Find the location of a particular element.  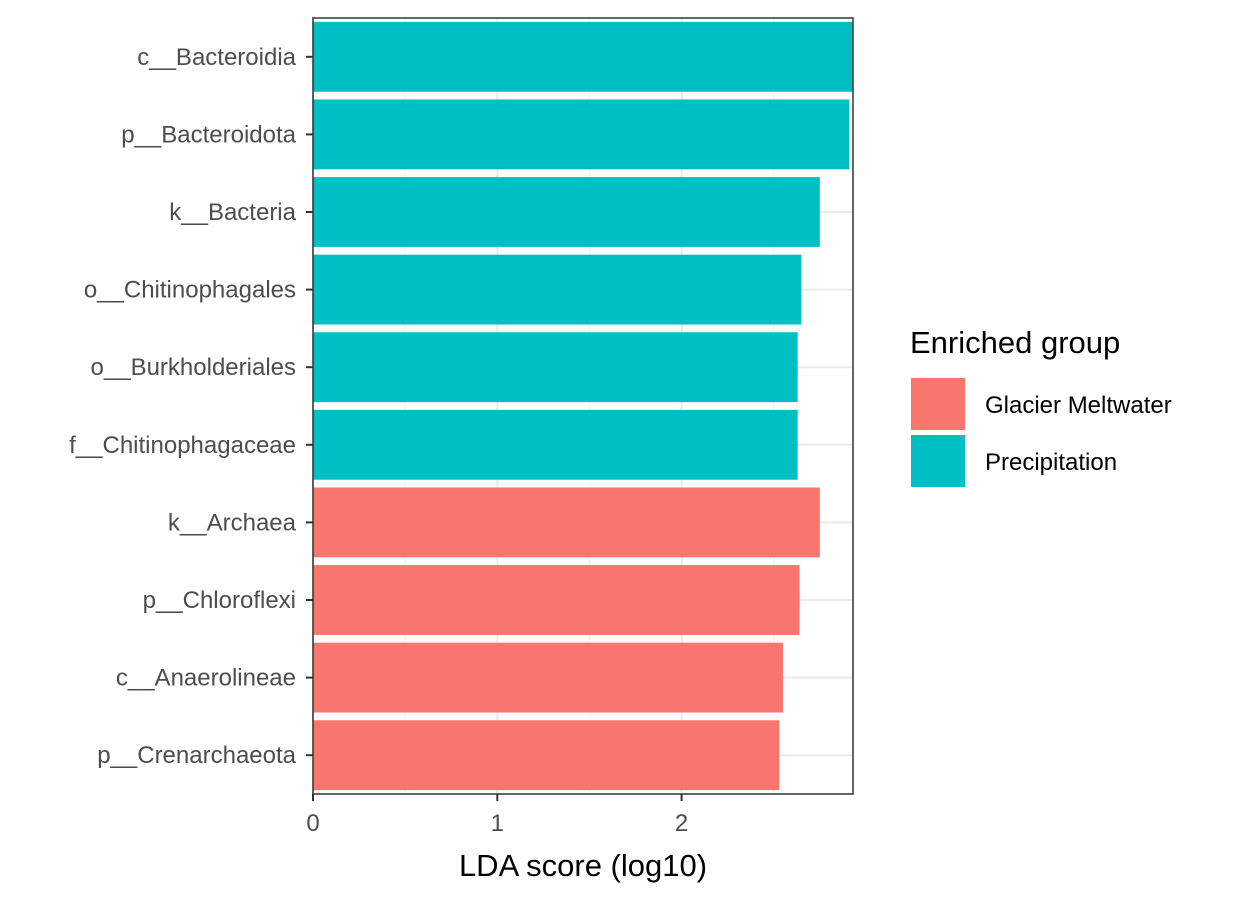

y-tick-label: p__Bacteroidota is located at coordinates (208, 134).